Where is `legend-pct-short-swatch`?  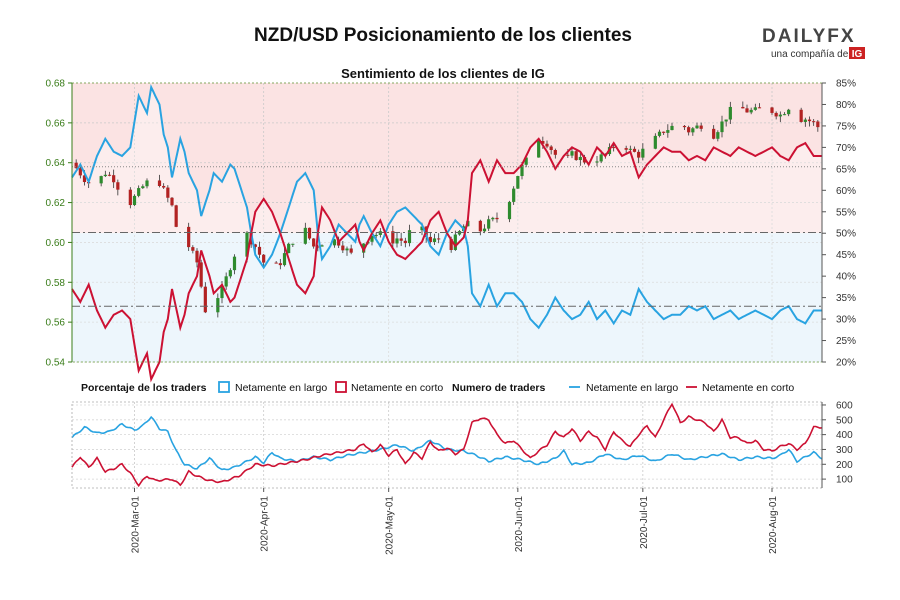
legend-pct-short-swatch is located at coordinates (341, 387).